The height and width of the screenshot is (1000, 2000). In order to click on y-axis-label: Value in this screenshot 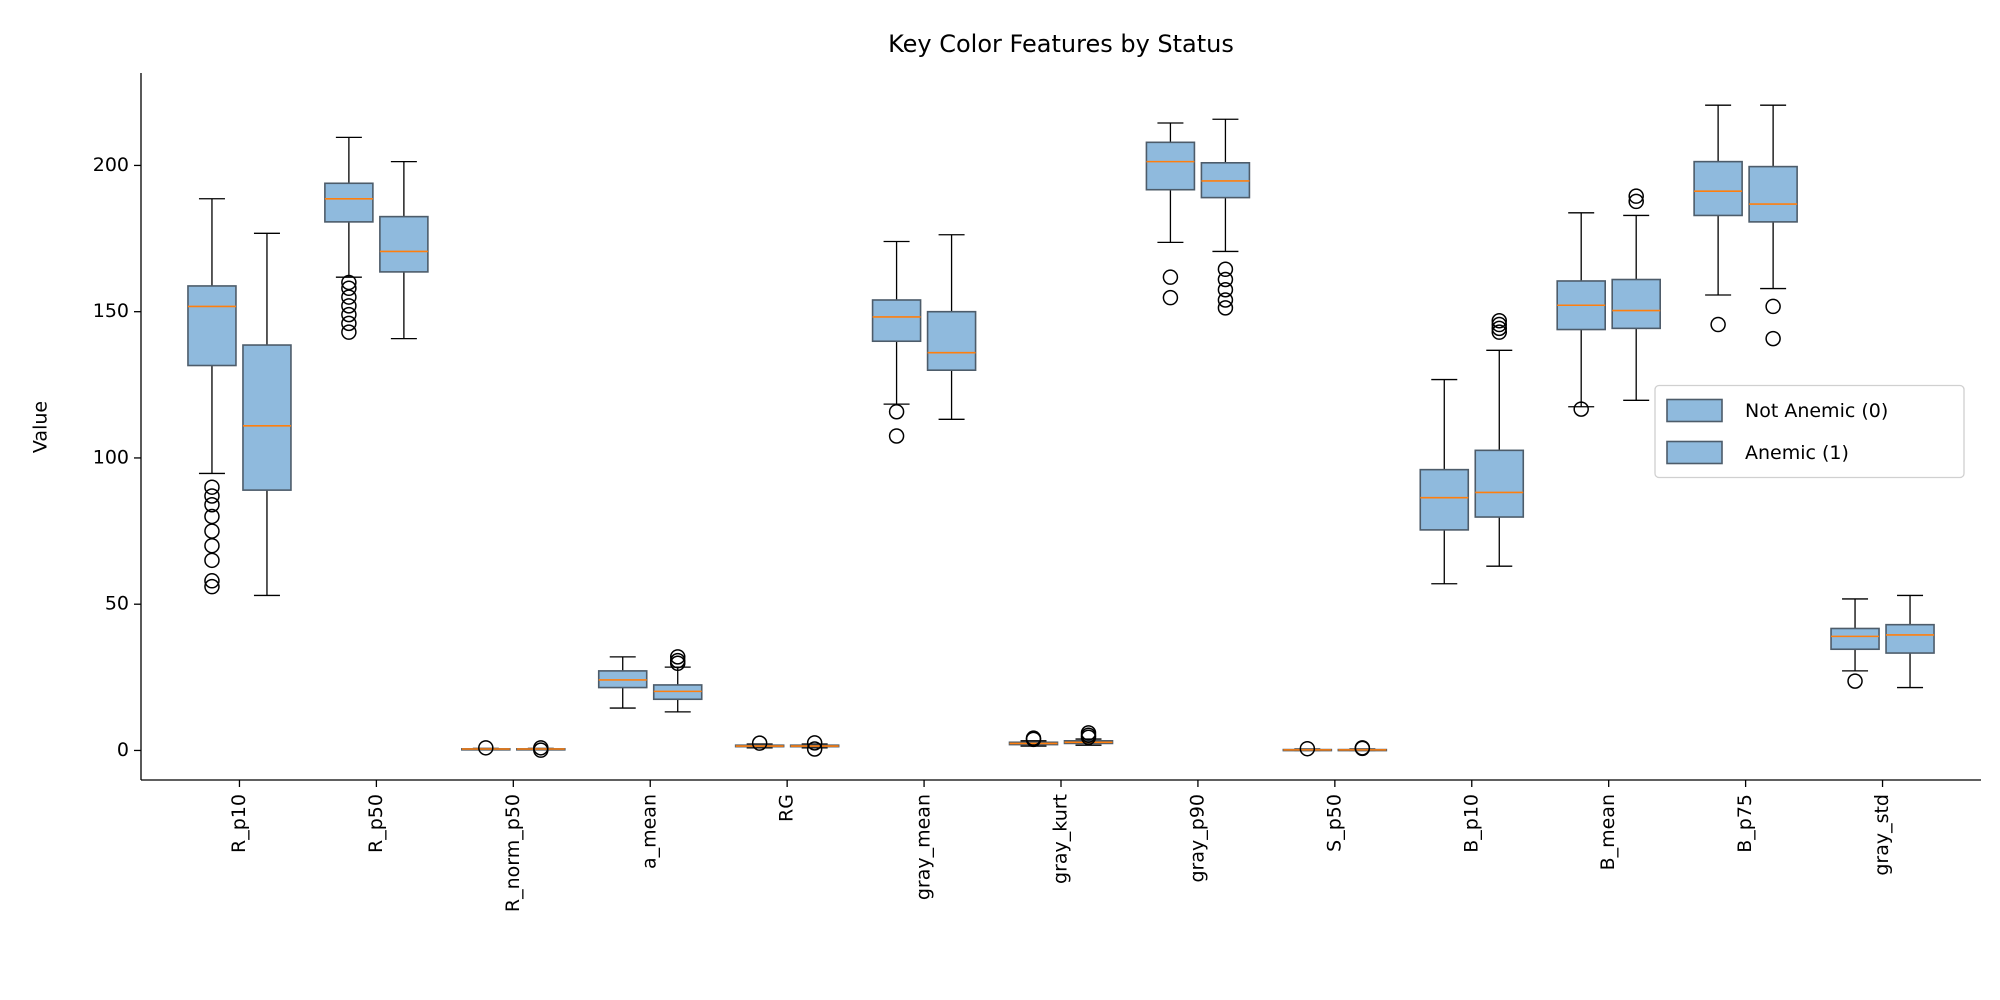, I will do `click(41, 427)`.